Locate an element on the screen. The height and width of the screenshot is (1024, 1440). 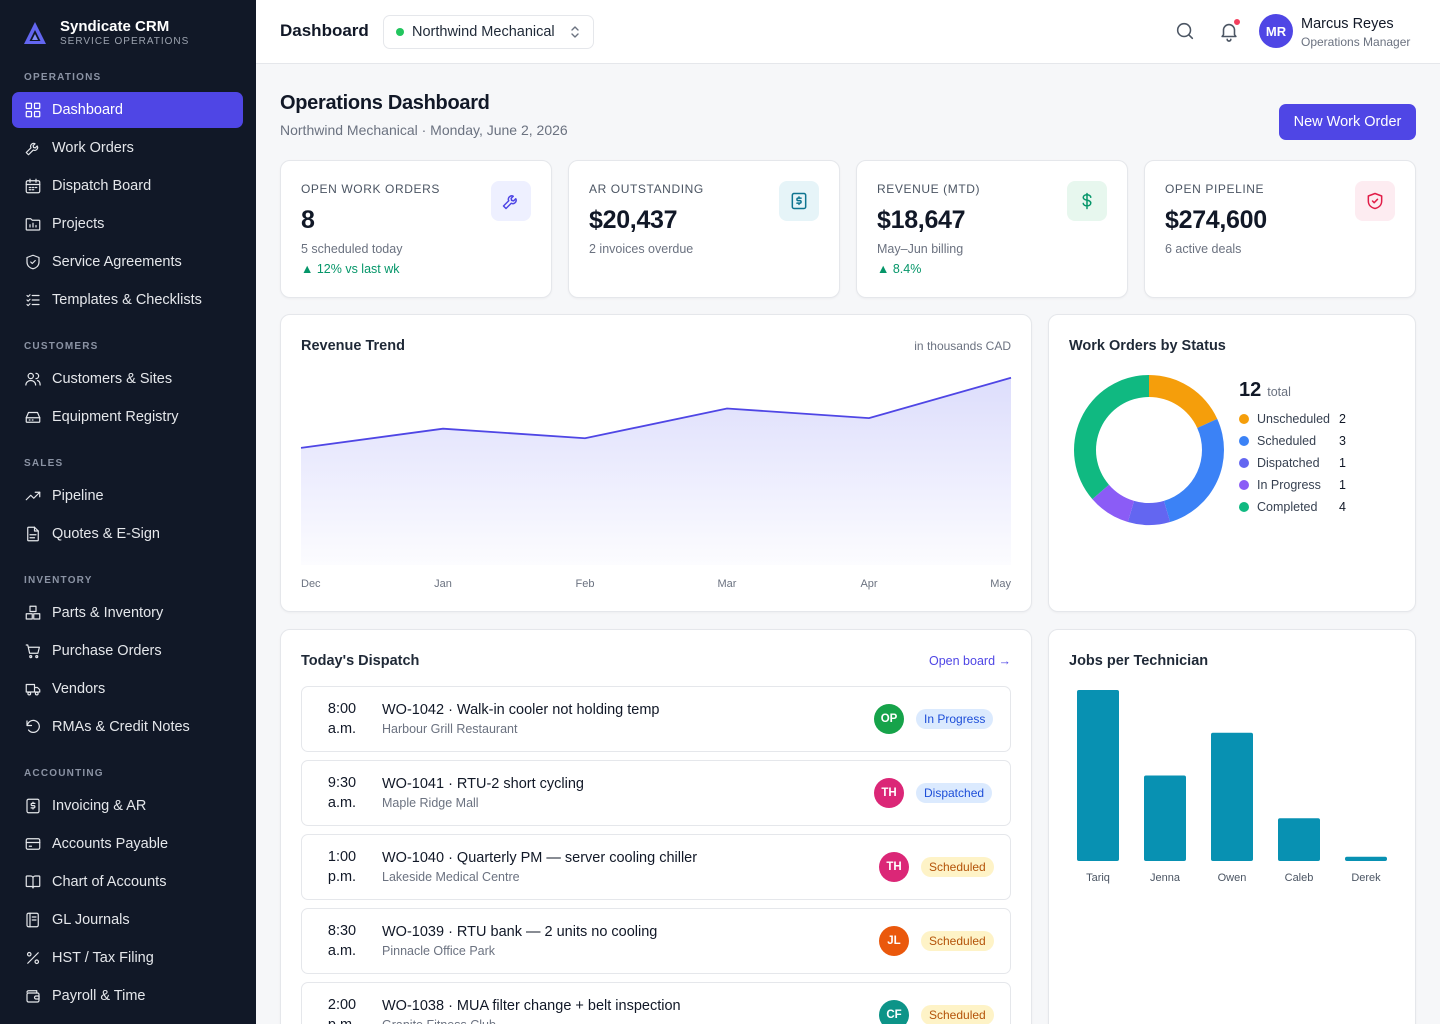
cart-icon is located at coordinates (32, 651).